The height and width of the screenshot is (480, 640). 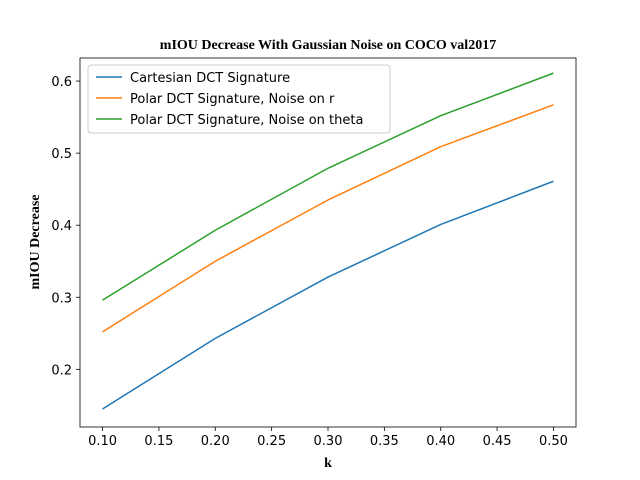 What do you see at coordinates (61, 154) in the screenshot?
I see `y-tick-label: 0.5` at bounding box center [61, 154].